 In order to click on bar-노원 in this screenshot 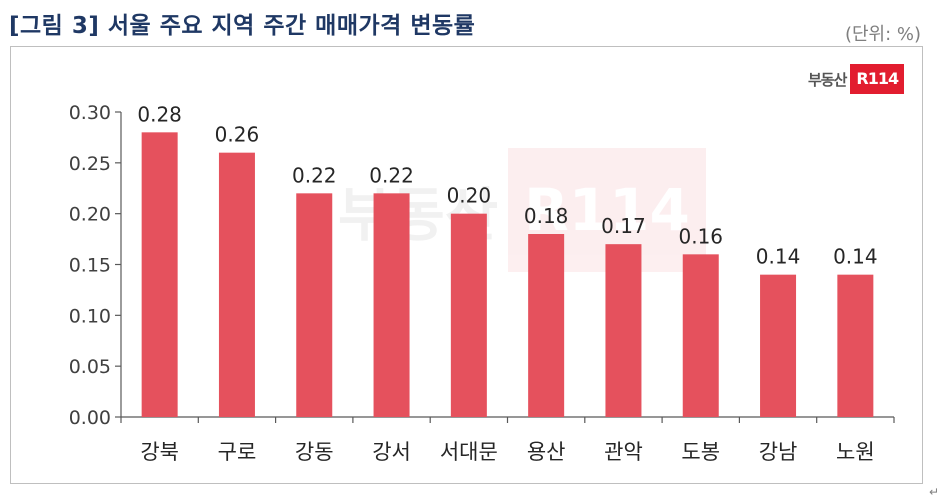, I will do `click(855, 345)`.